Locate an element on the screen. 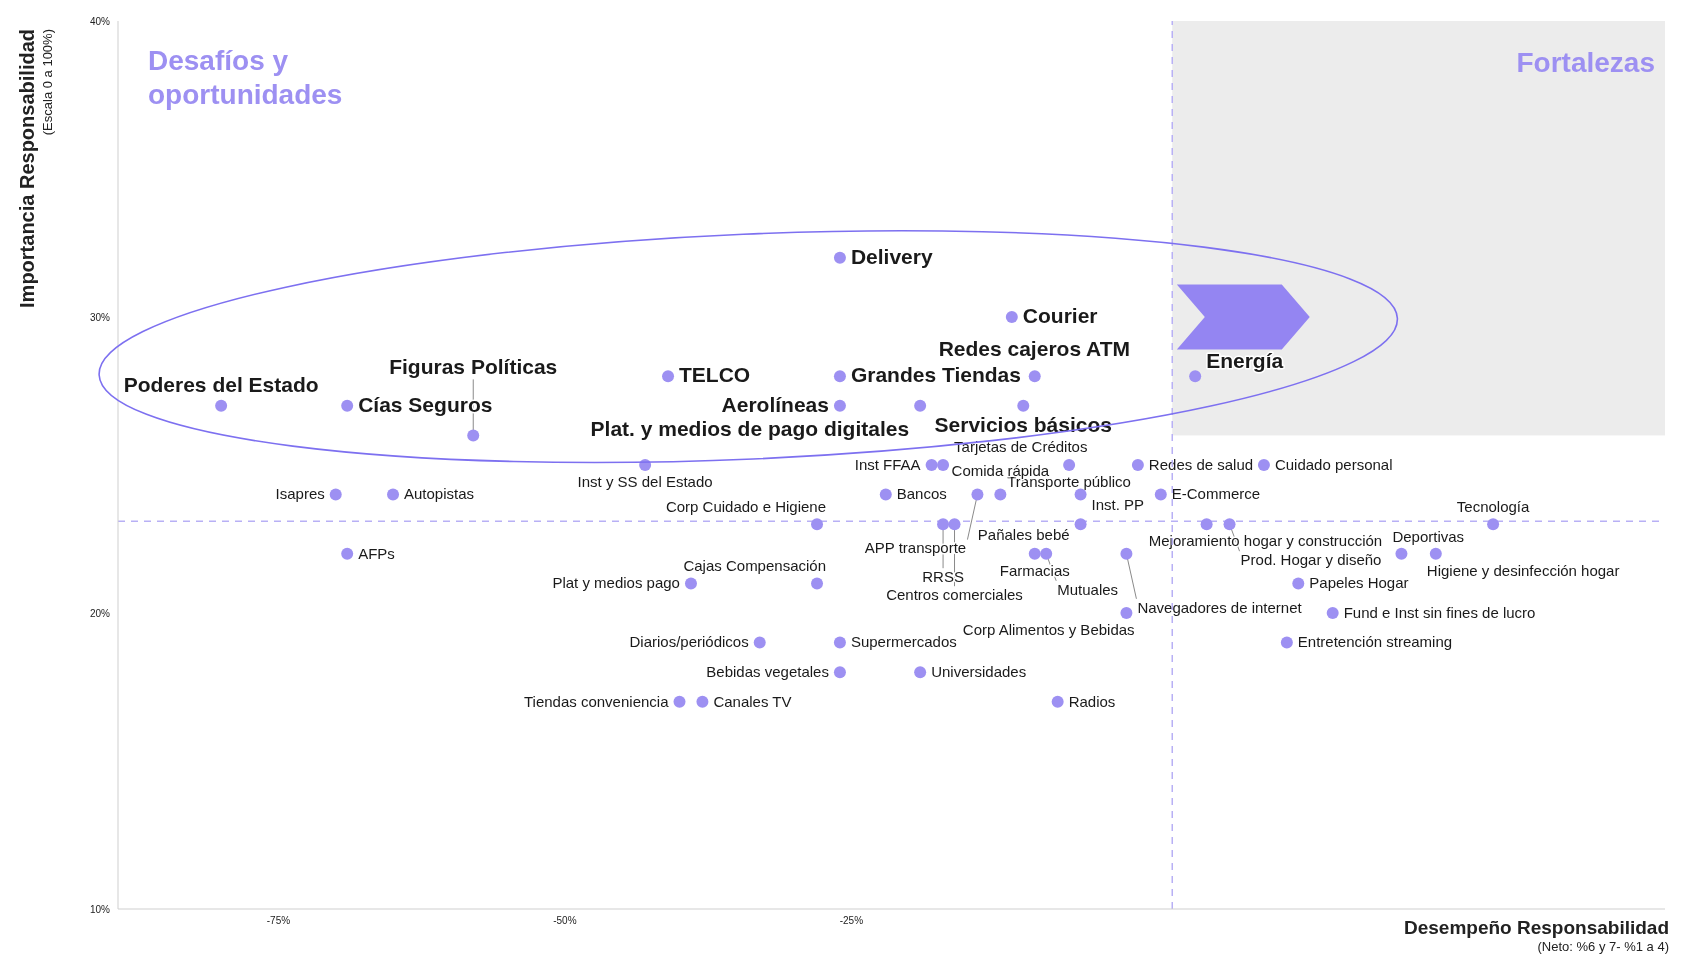  annotation: Fortalezas is located at coordinates (1585, 62).